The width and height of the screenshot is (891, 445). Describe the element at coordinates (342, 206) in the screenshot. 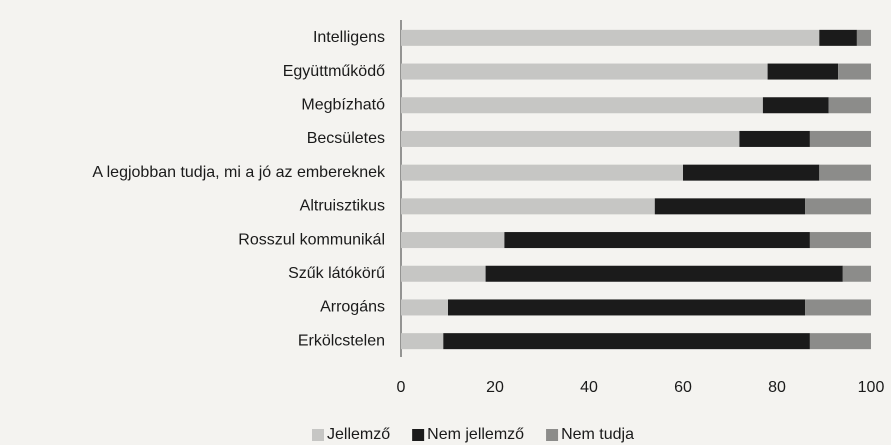

I see `y-tick-label: Altruisztikus` at that location.